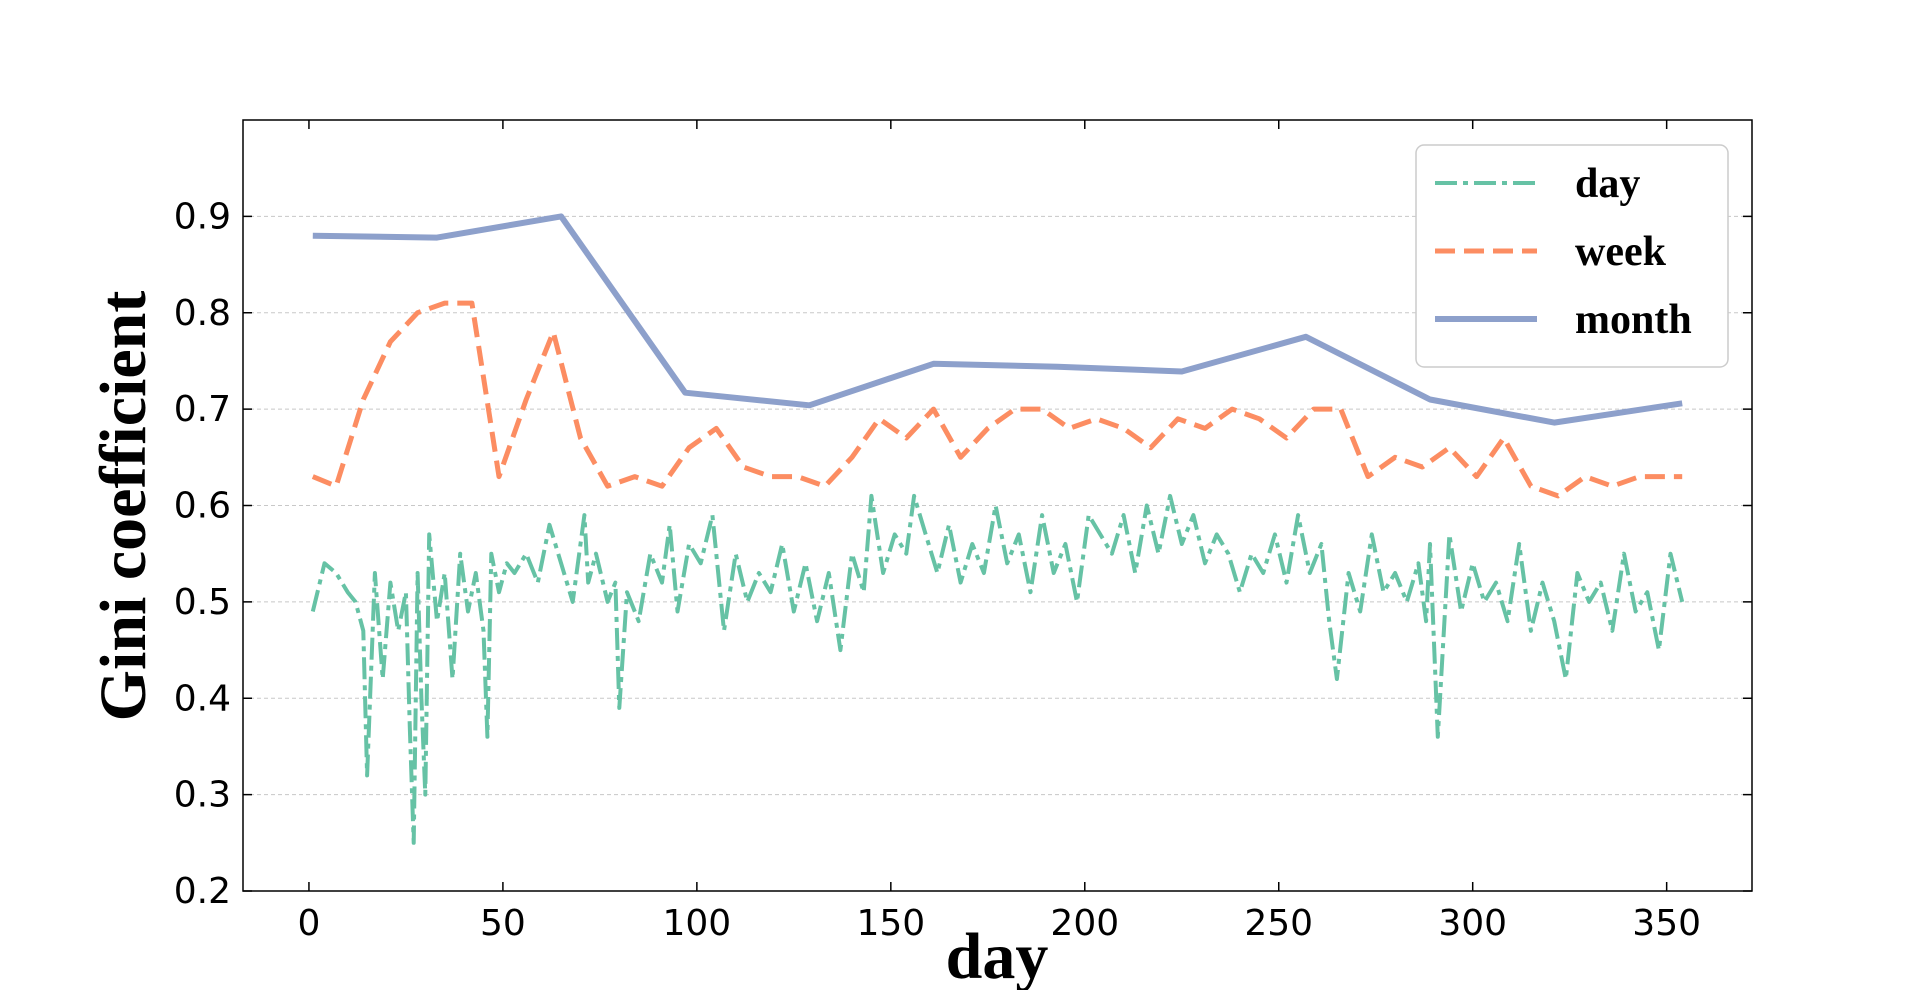  What do you see at coordinates (697, 923) in the screenshot?
I see `x-tick-label: 100` at bounding box center [697, 923].